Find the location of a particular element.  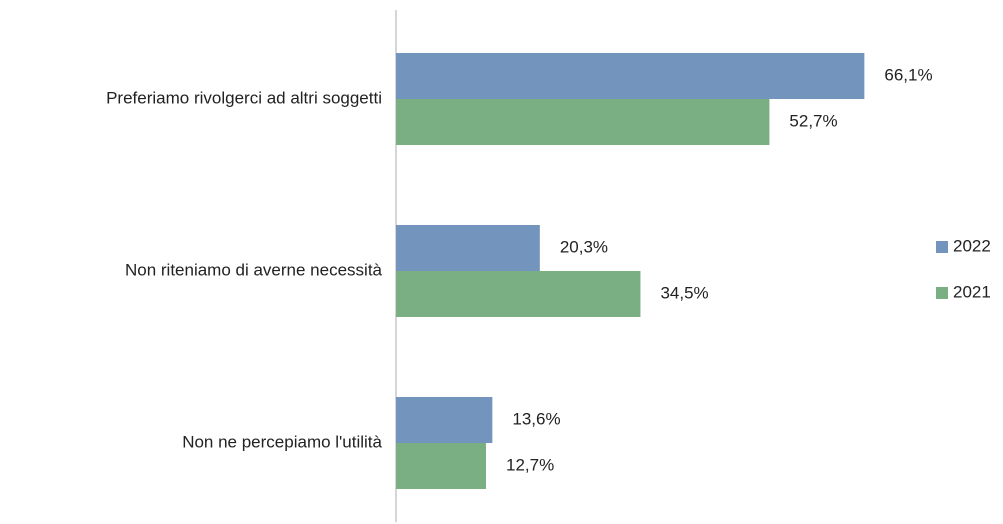

category-label: Preferiamo rivolgerci ad altri soggetti is located at coordinates (244, 97).